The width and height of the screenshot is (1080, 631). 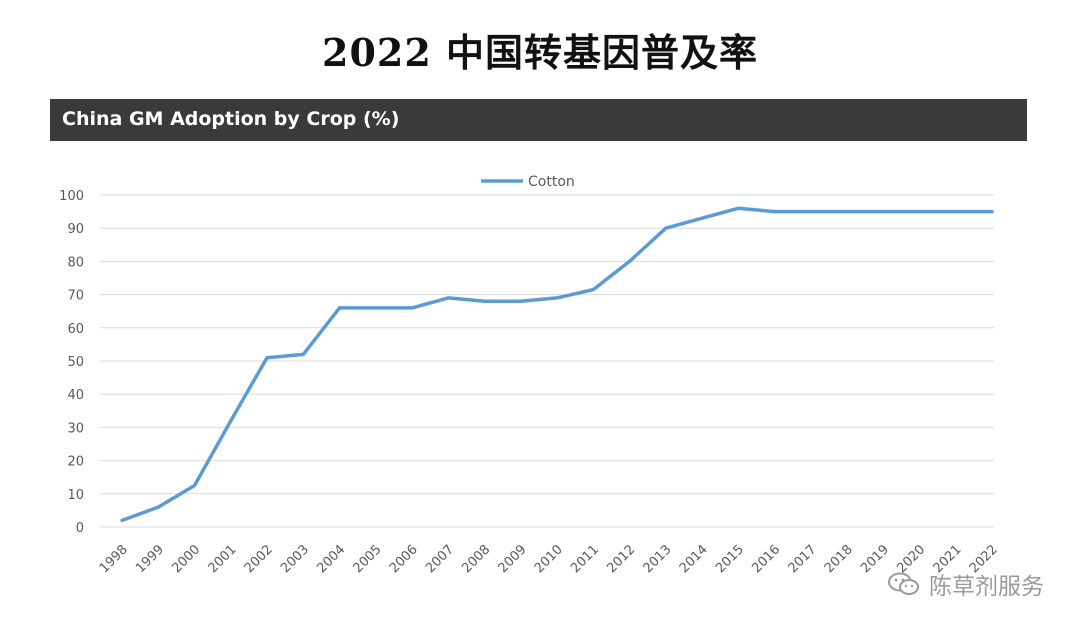 I want to click on x-tick-label: 2006, so click(x=404, y=559).